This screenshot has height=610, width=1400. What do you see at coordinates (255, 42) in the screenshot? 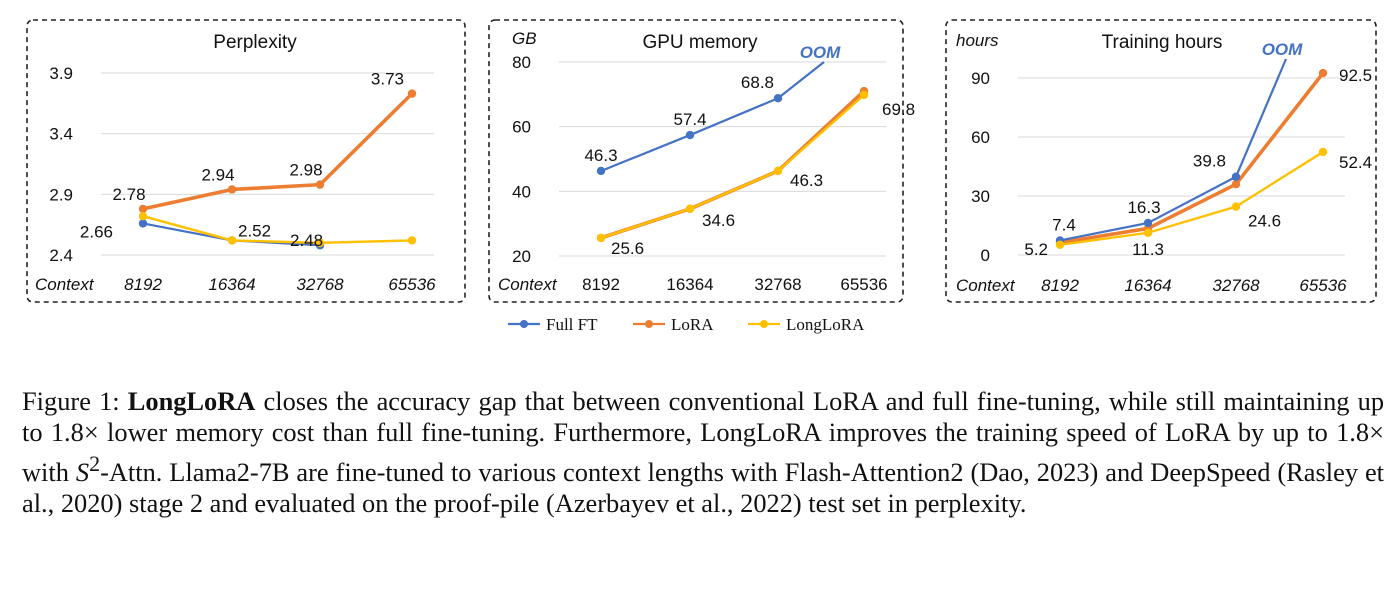
I see `chart-title: Perplexity` at bounding box center [255, 42].